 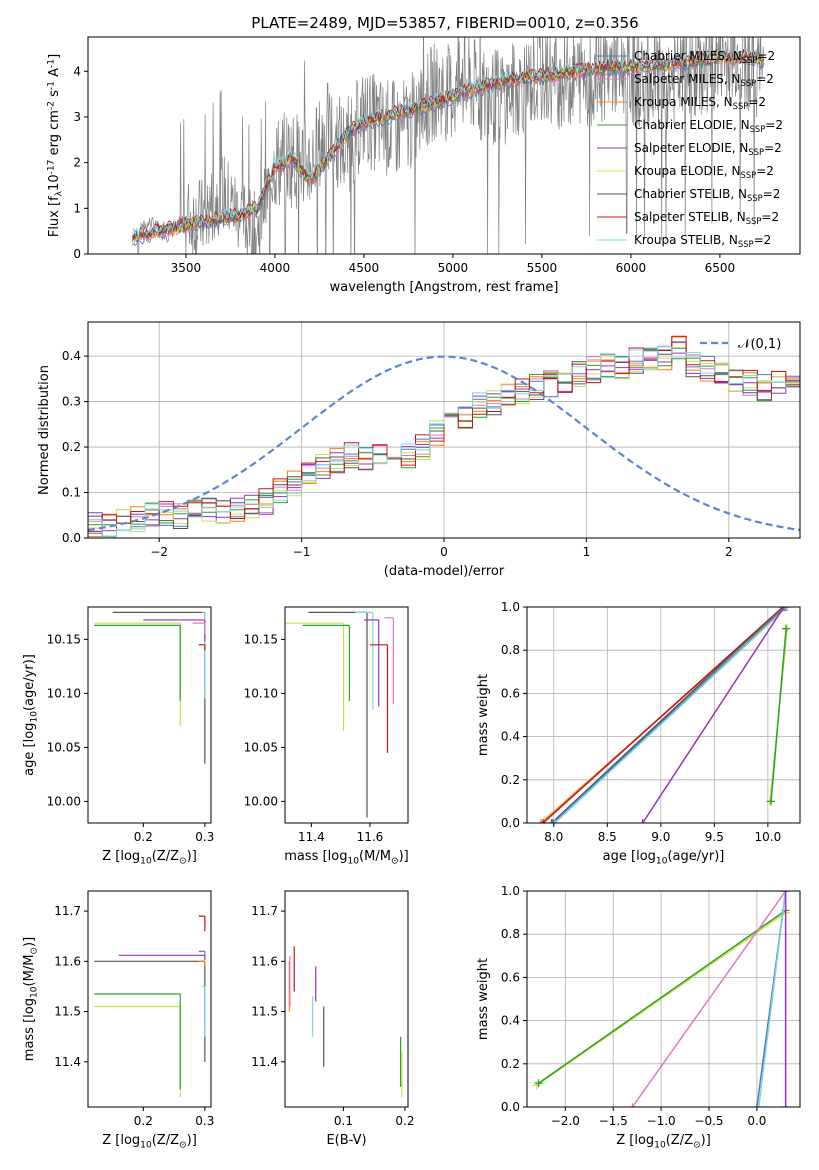 I want to click on x-tick-label: 9.5, so click(x=714, y=837).